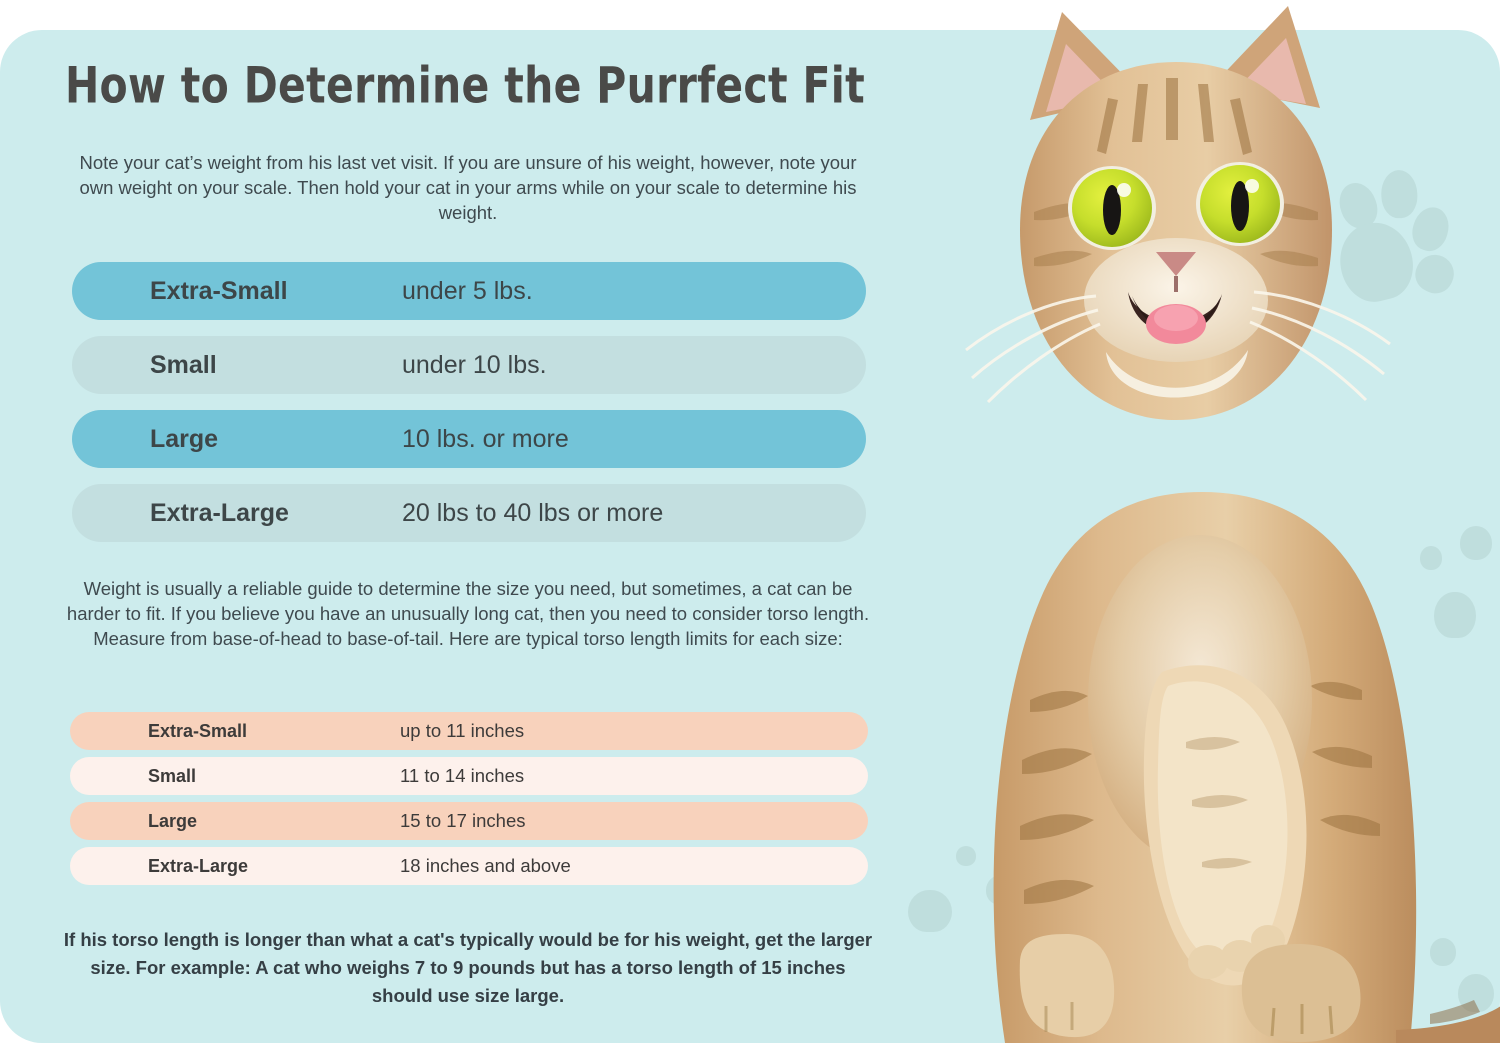 This screenshot has width=1500, height=1043. Describe the element at coordinates (465, 85) in the screenshot. I see `page-title: How to Determine the Purrfect Fit` at that location.